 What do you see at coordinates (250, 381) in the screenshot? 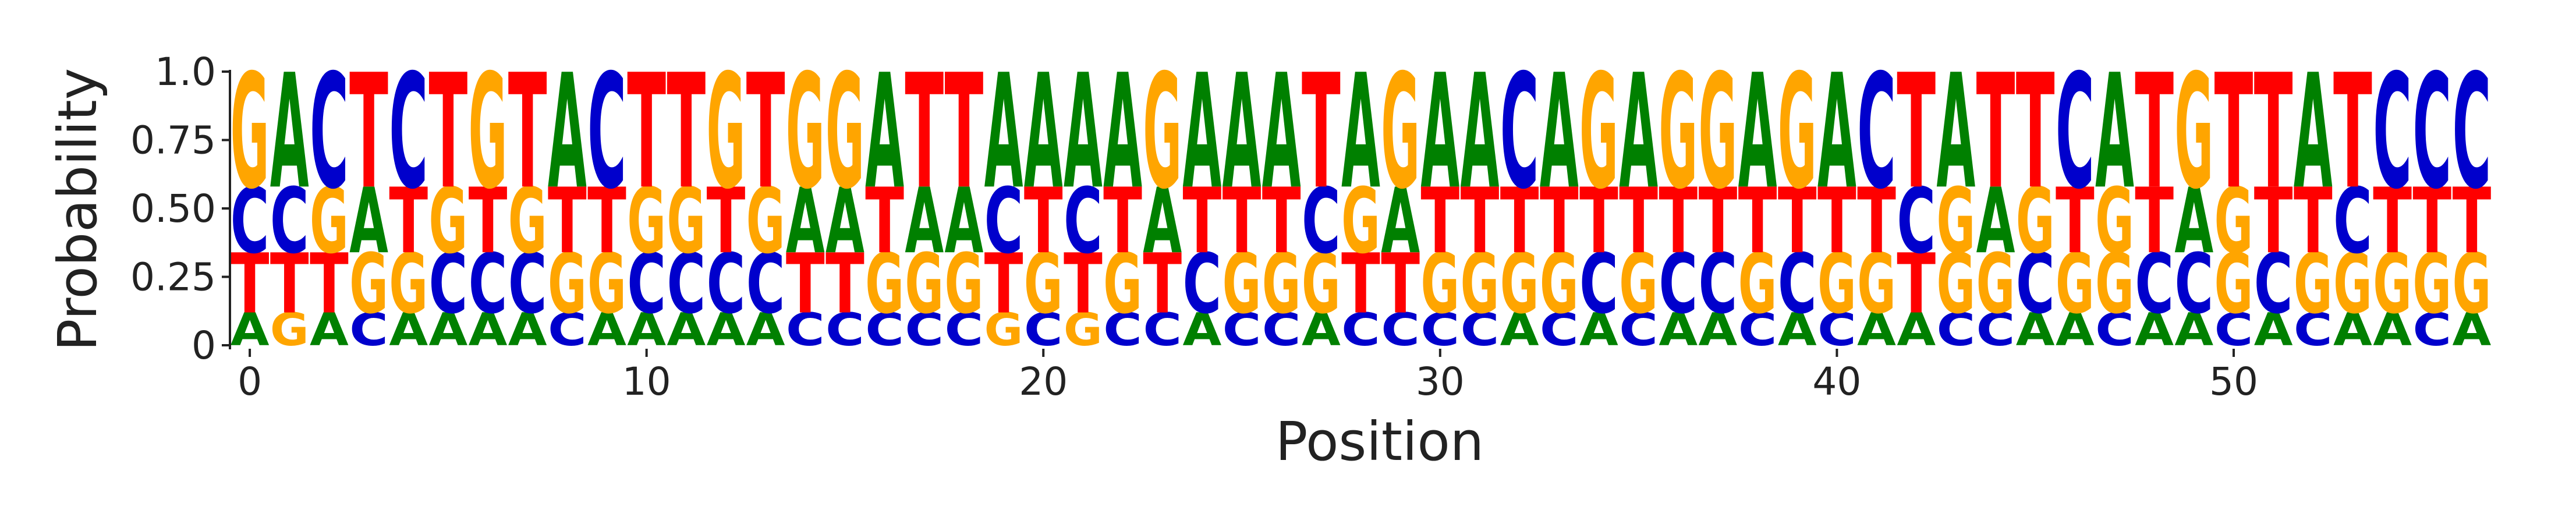
I see `x-tick-label: 0` at bounding box center [250, 381].